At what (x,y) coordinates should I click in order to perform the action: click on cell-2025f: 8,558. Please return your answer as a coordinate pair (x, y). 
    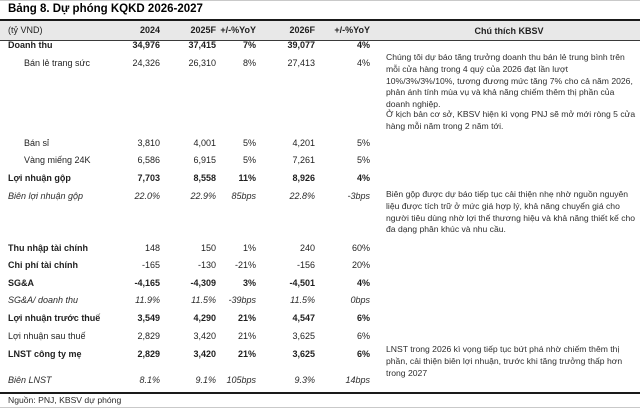
    Looking at the image, I should click on (204, 178).